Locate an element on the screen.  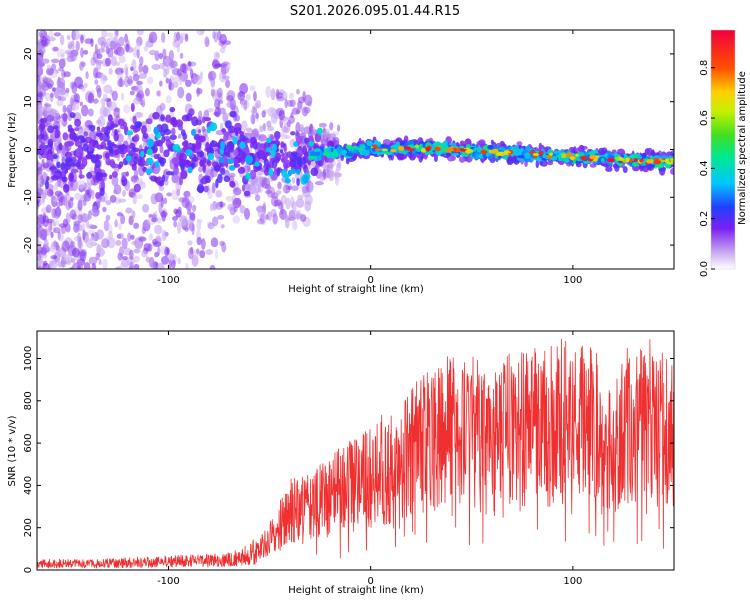
spectrogram-x-tick-label: -100 is located at coordinates (168, 280).